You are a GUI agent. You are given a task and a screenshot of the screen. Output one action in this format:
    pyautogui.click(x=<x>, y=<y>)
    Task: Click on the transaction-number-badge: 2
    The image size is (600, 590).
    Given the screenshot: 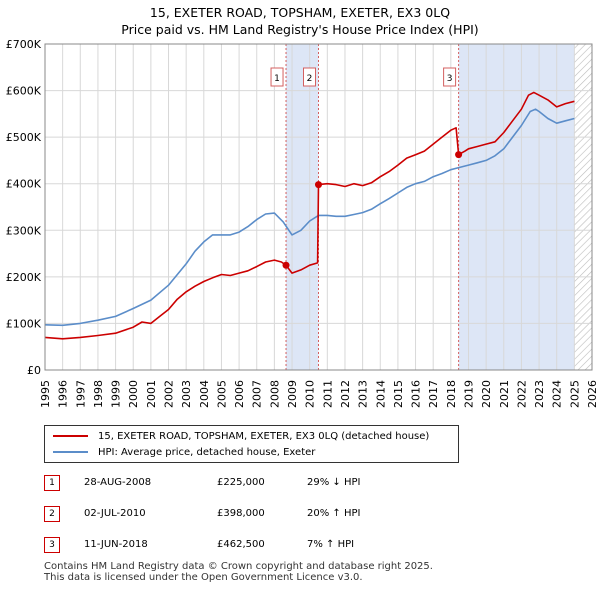 What is the action you would take?
    pyautogui.click(x=52, y=514)
    